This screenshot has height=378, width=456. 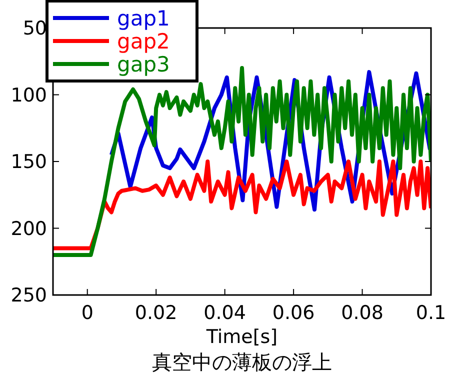 What do you see at coordinates (143, 41) in the screenshot?
I see `legend-label: gap2` at bounding box center [143, 41].